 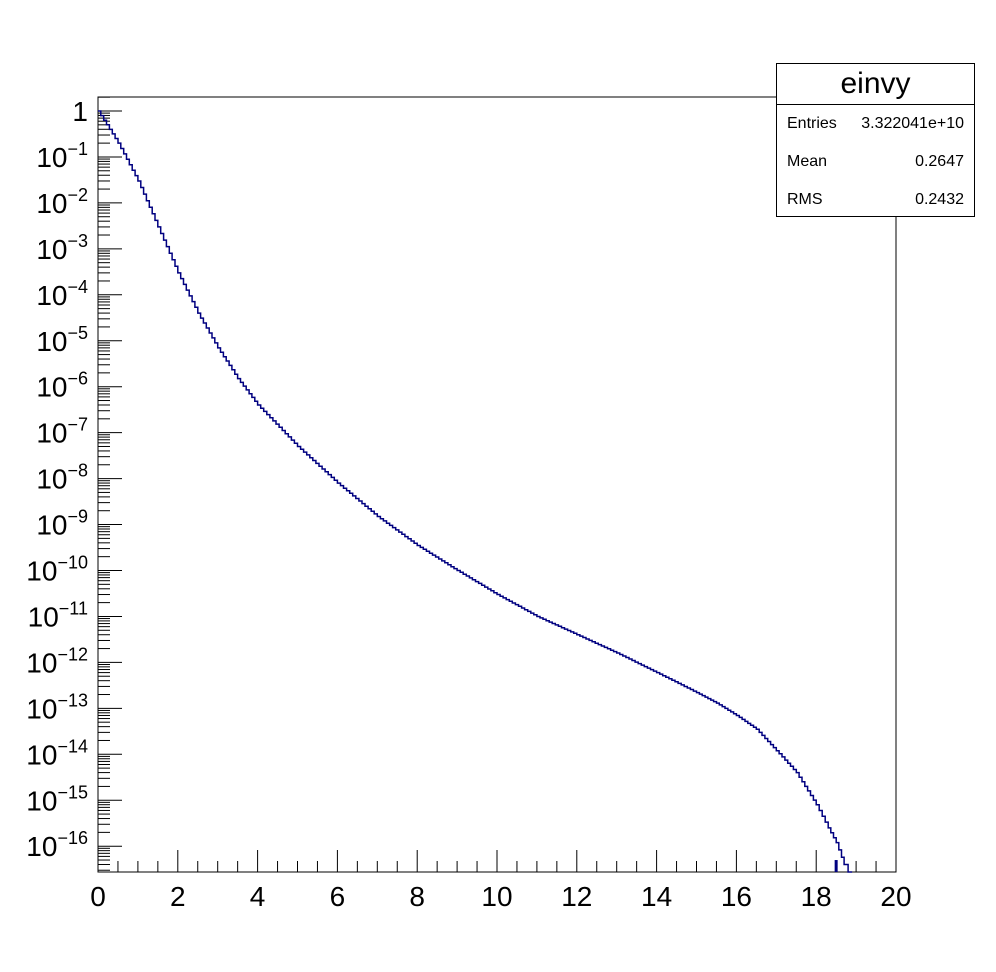 I want to click on x-tick-label: 8, so click(x=417, y=896).